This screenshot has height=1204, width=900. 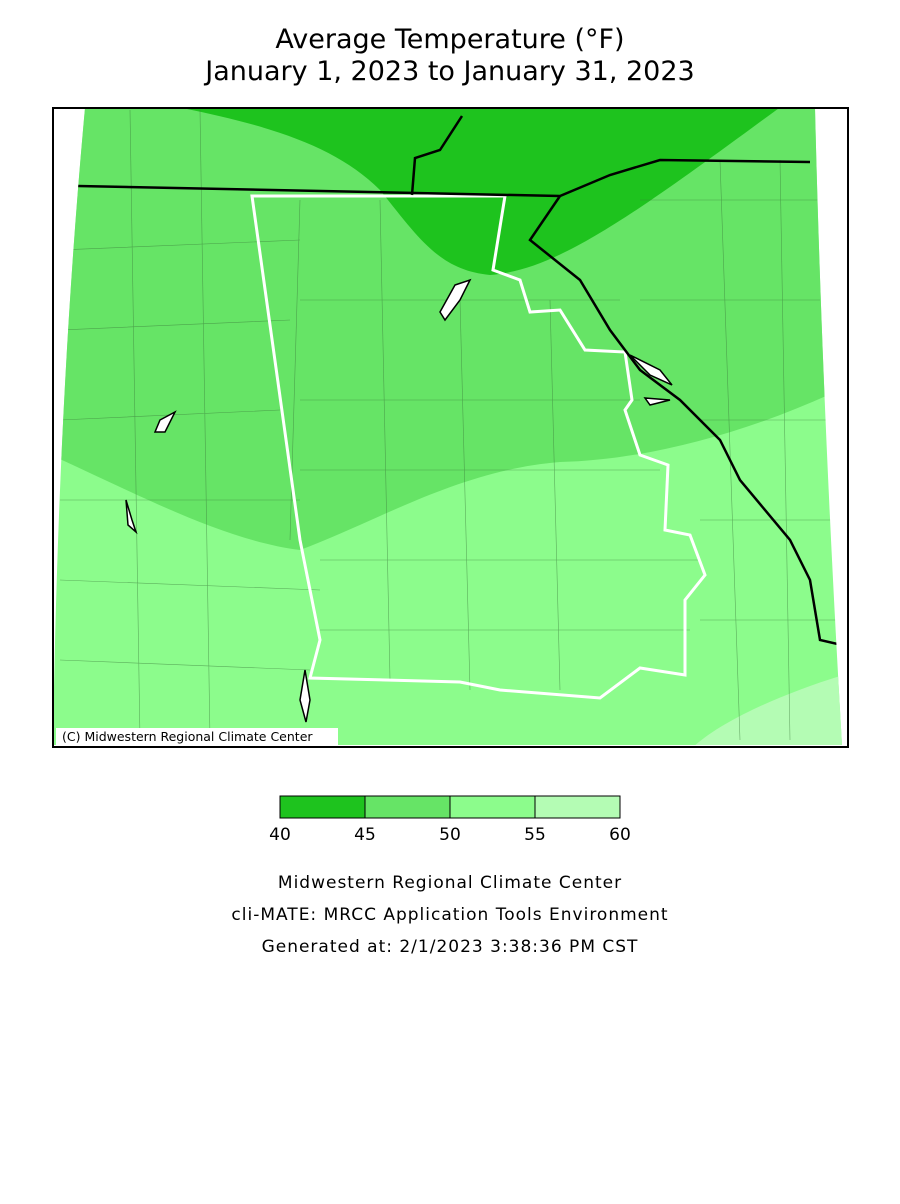 What do you see at coordinates (450, 883) in the screenshot?
I see `footer-line: Midwestern Regional Climate Center` at bounding box center [450, 883].